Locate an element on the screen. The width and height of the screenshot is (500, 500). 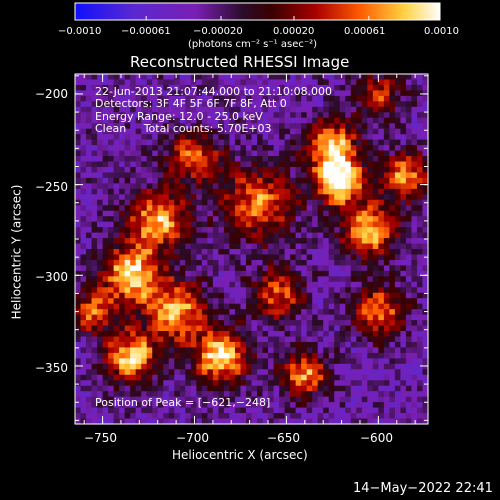
colorbar-ticks is located at coordinates (257, 18).